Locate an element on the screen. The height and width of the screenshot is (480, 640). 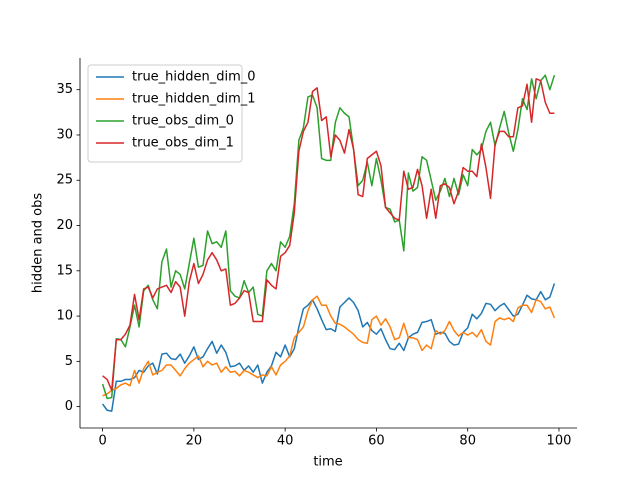
y-tick-label: 25 is located at coordinates (64, 180).